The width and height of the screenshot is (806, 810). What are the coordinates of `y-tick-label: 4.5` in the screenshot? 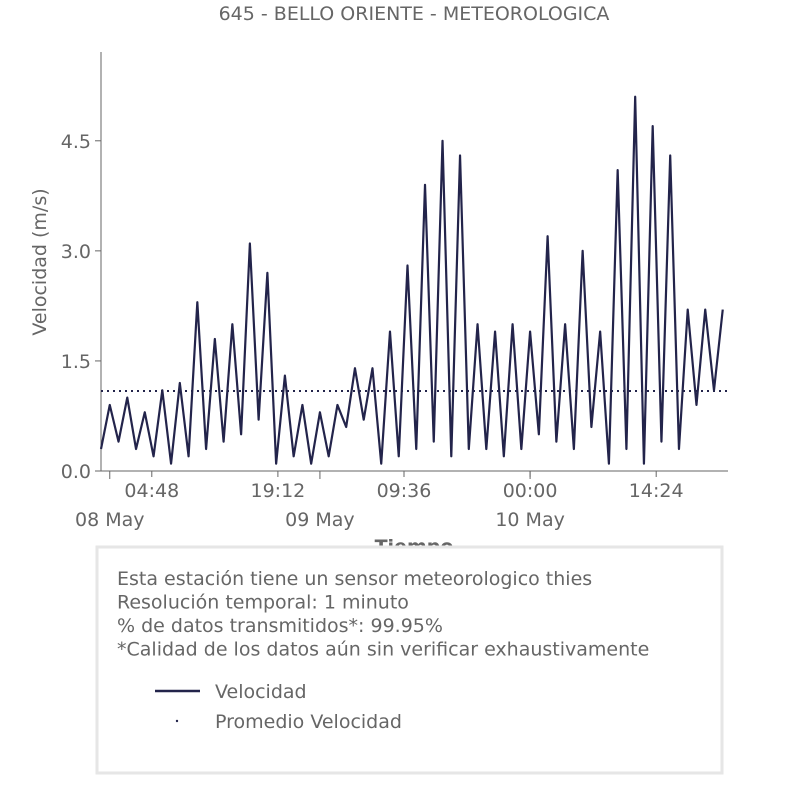 It's located at (76, 142).